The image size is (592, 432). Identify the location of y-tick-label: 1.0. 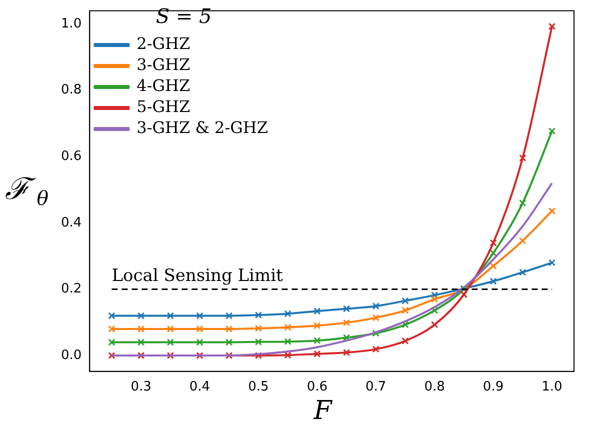
(71, 24).